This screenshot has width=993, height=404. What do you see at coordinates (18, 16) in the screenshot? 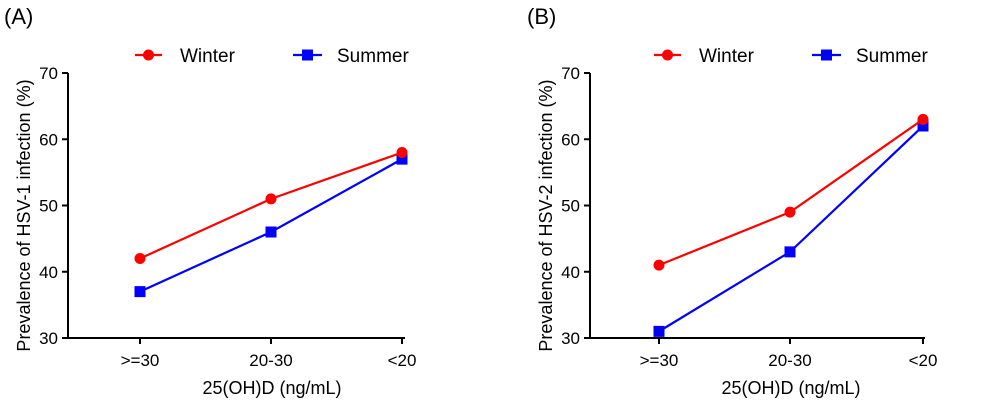
I see `panel-label: (A)` at bounding box center [18, 16].